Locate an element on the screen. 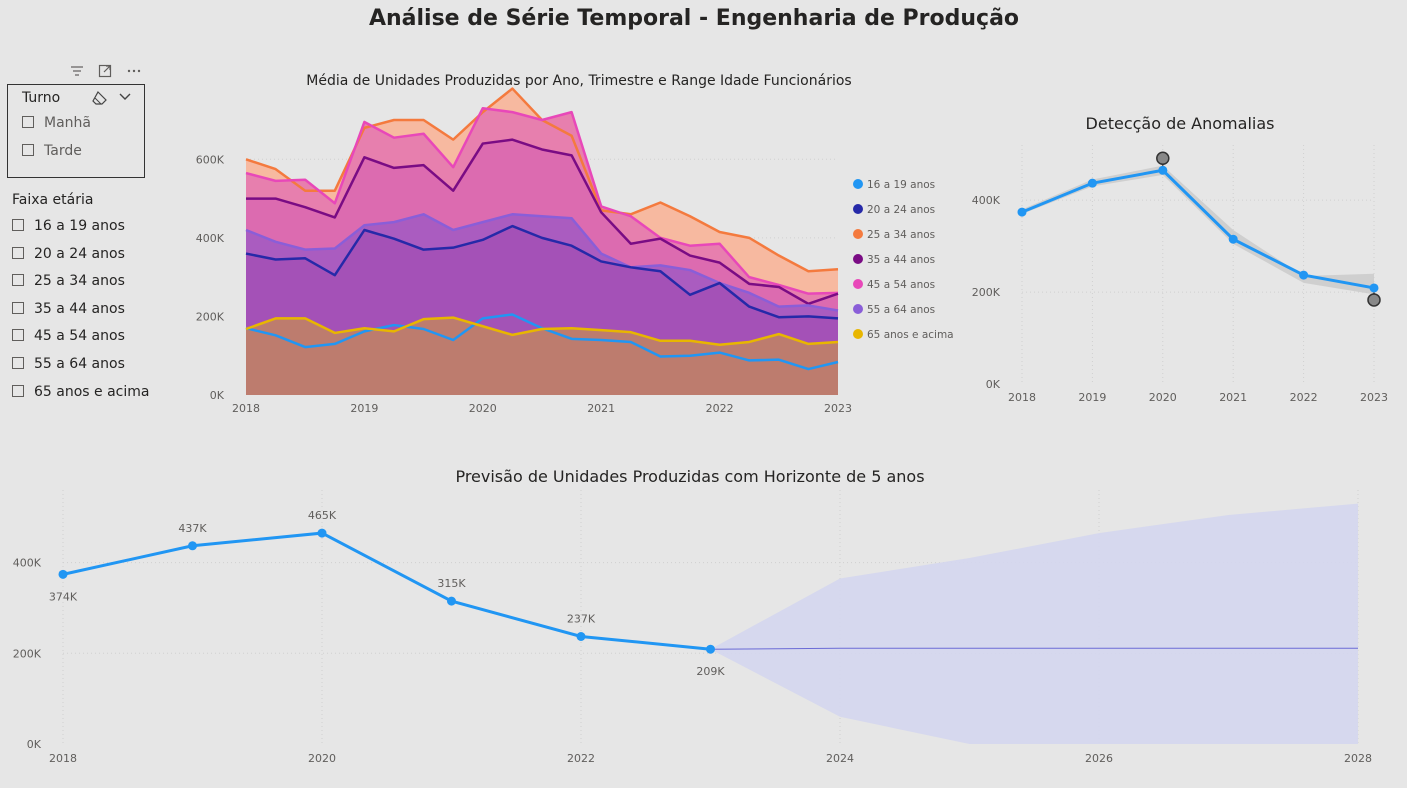  anomaly-series-line is located at coordinates (1198, 229).